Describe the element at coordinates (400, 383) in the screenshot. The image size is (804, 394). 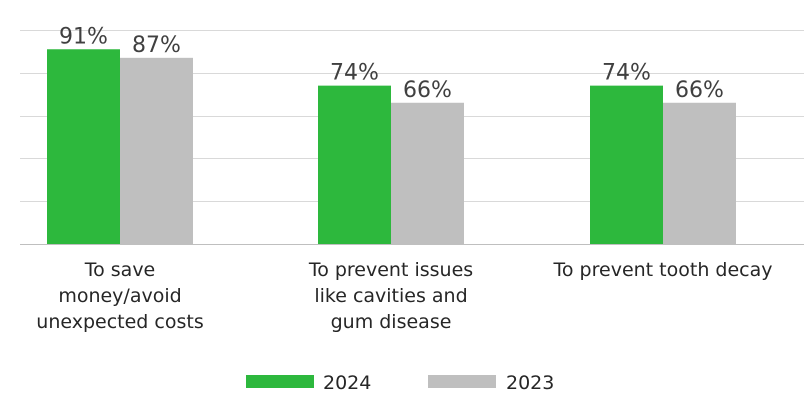
I see `legend: 2024 2023` at that location.